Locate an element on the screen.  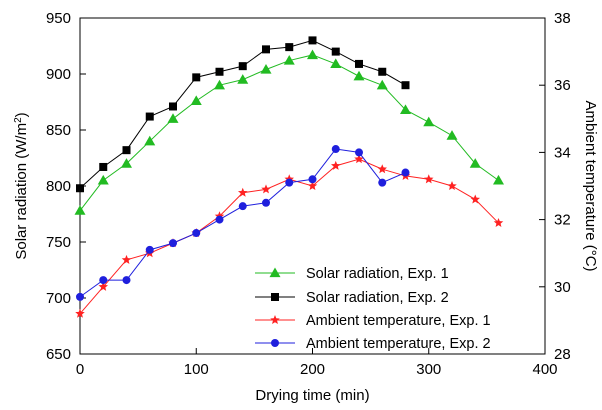
x-axis-title: Drying time (min) is located at coordinates (312, 395).